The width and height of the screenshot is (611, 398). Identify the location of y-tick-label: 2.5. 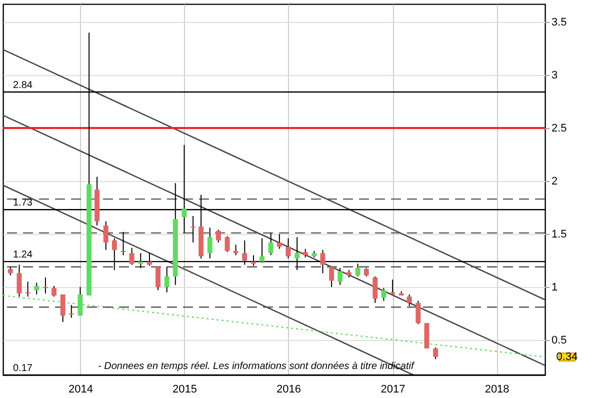
(559, 128).